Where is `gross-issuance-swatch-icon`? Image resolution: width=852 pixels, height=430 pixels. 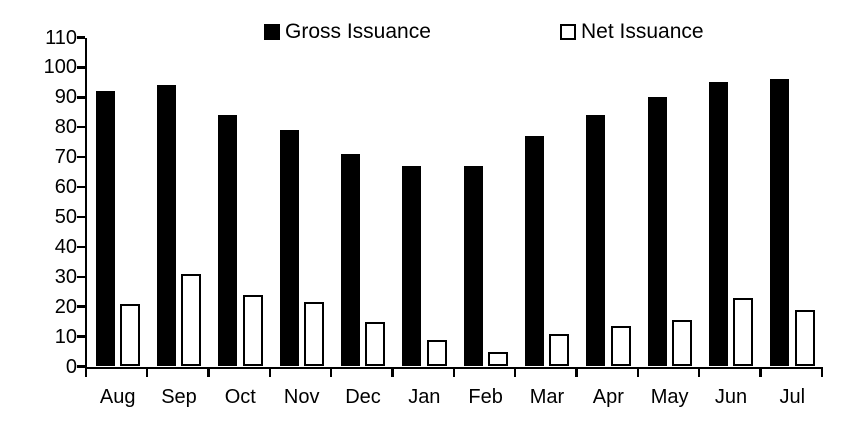 gross-issuance-swatch-icon is located at coordinates (272, 32).